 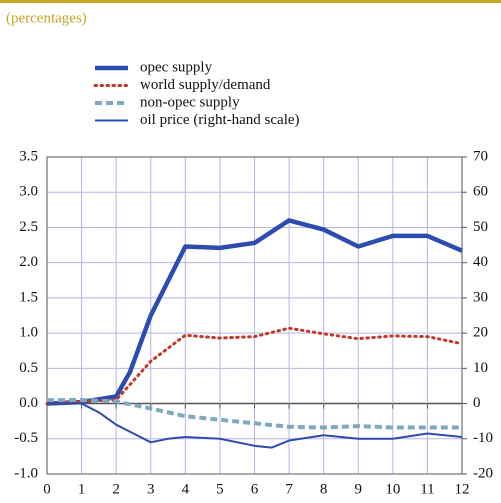 I want to click on x-tick-label: 8, so click(x=324, y=489).